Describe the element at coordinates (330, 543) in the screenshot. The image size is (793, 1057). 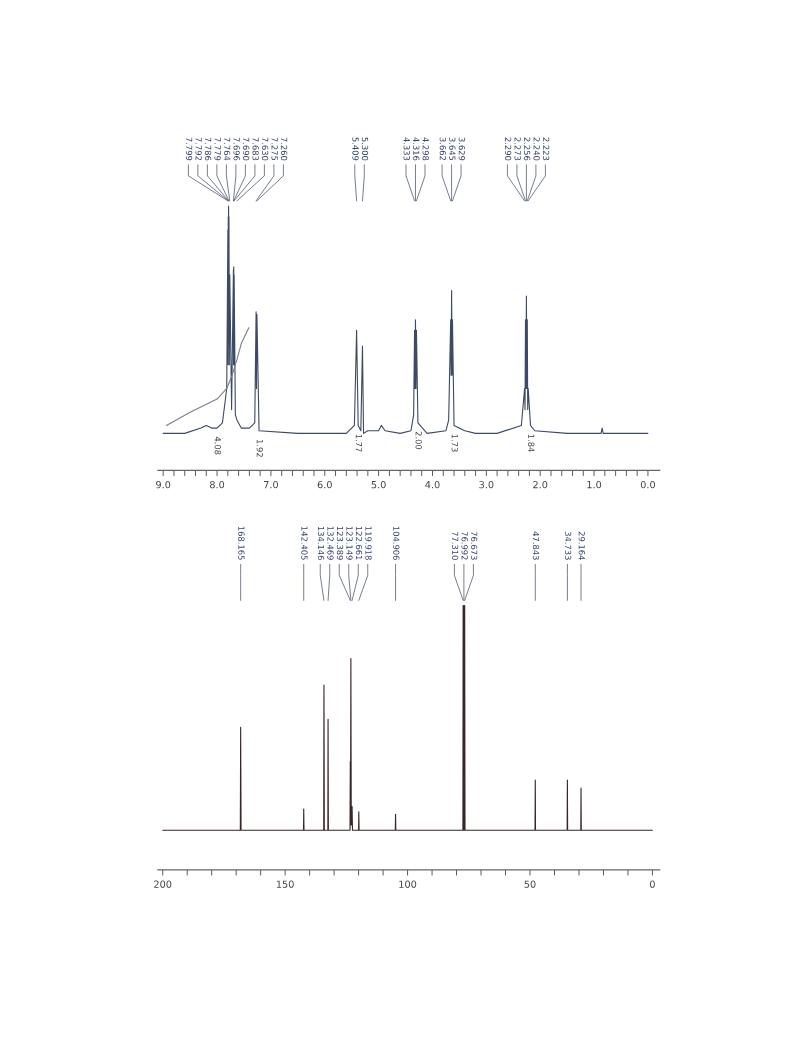
I see `annotation: 132.469` at that location.